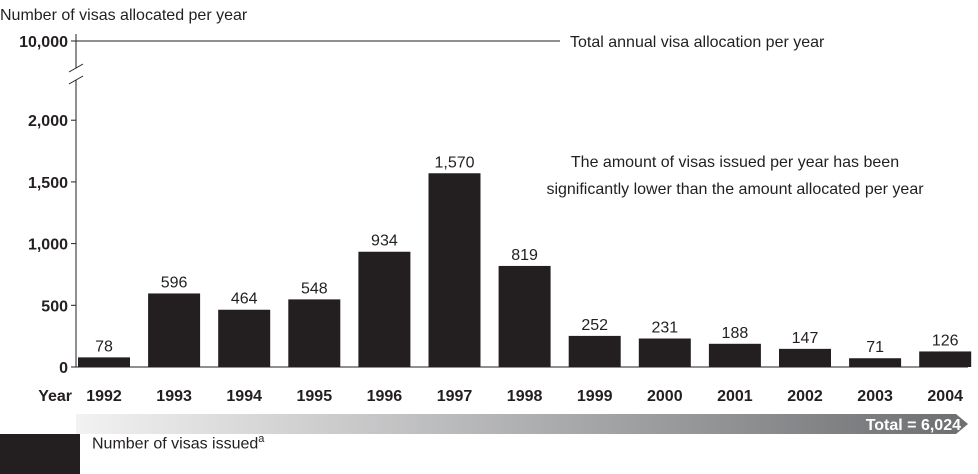  Describe the element at coordinates (913, 425) in the screenshot. I see `total-label: Total = 6,024` at that location.